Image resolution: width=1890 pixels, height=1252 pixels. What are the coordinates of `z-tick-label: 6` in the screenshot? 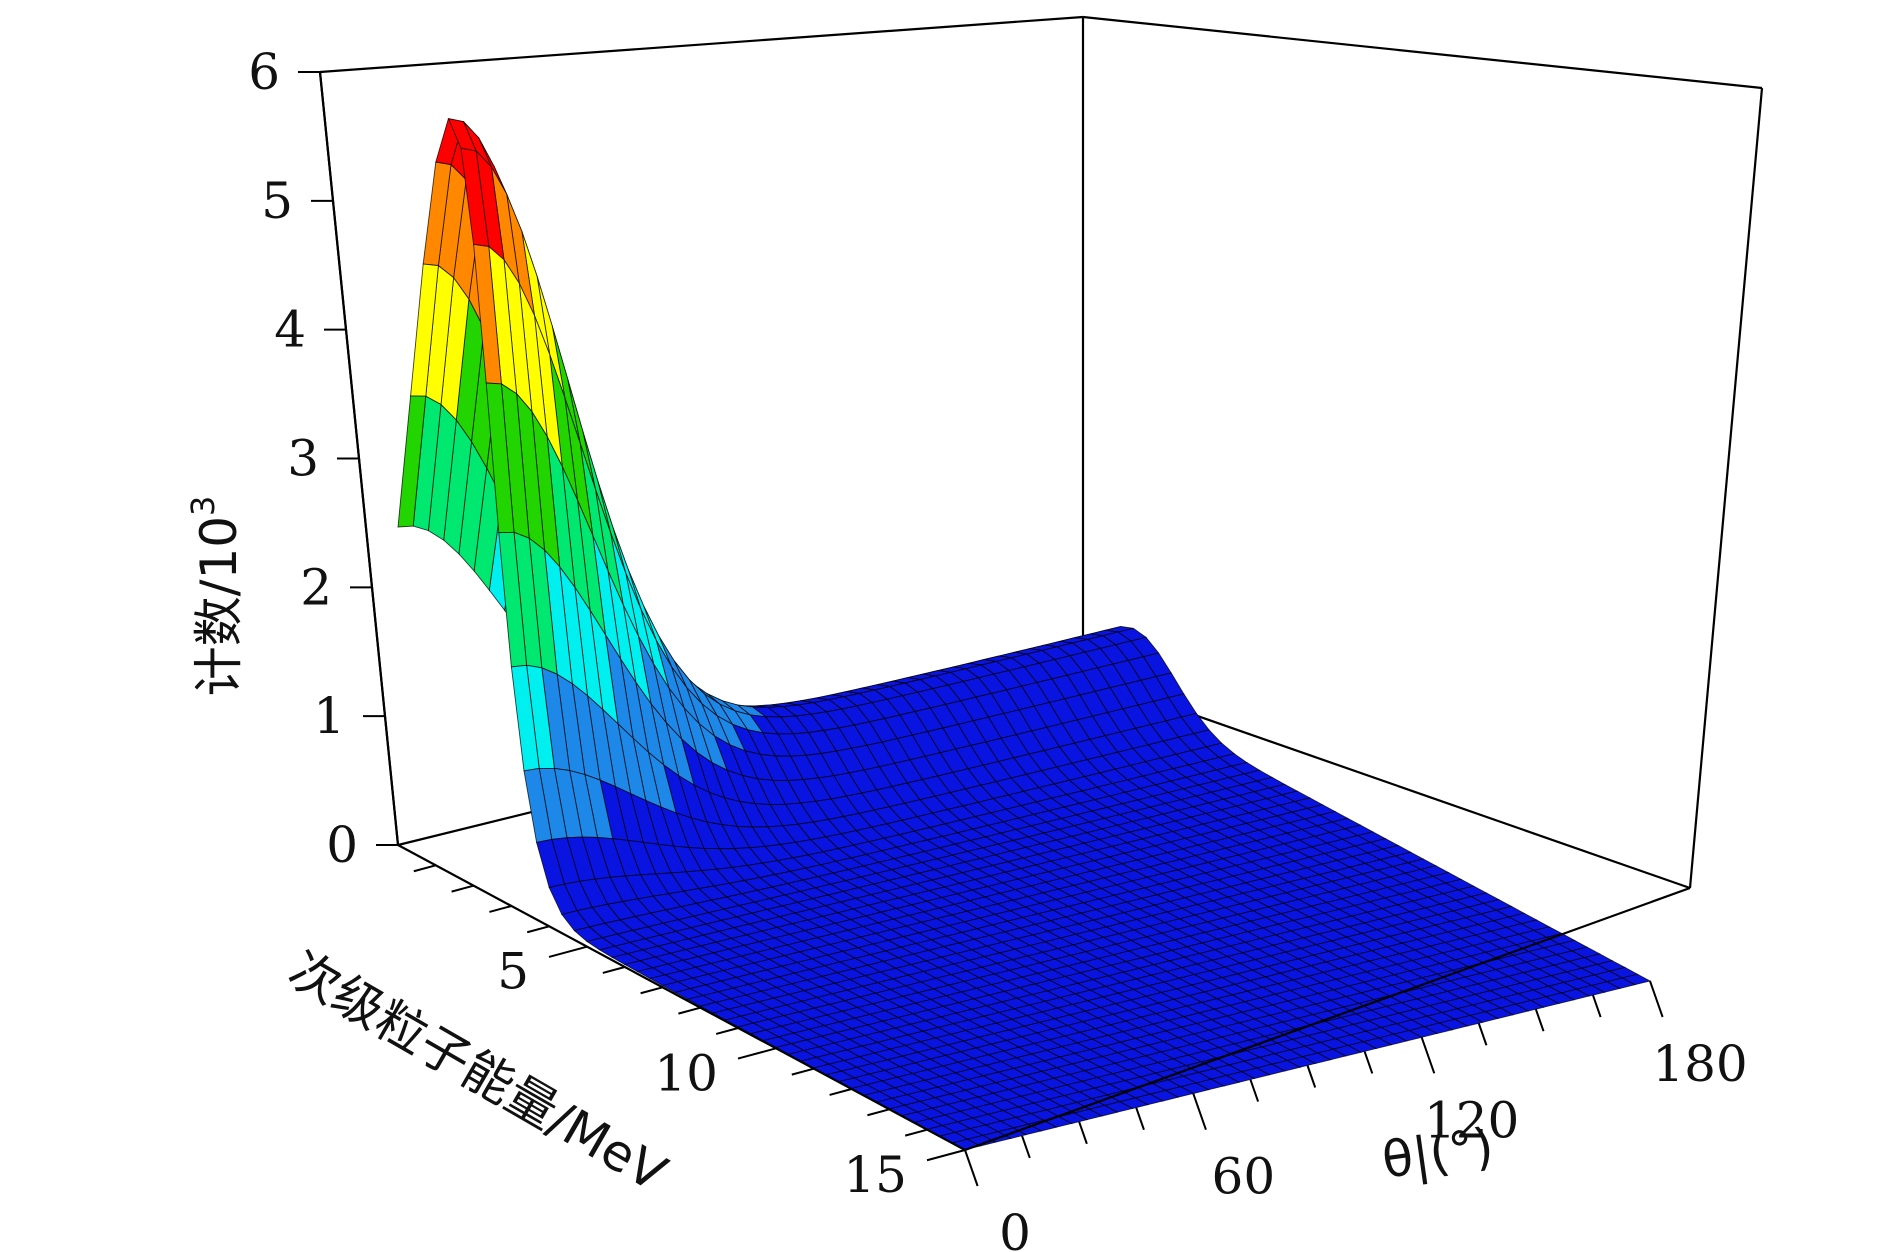 It's located at (264, 72).